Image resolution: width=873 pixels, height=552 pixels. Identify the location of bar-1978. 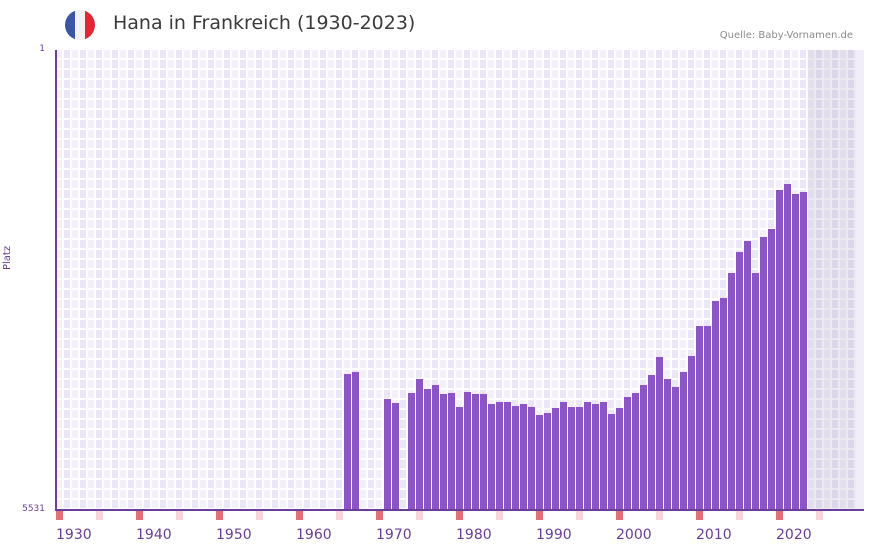
(443, 452).